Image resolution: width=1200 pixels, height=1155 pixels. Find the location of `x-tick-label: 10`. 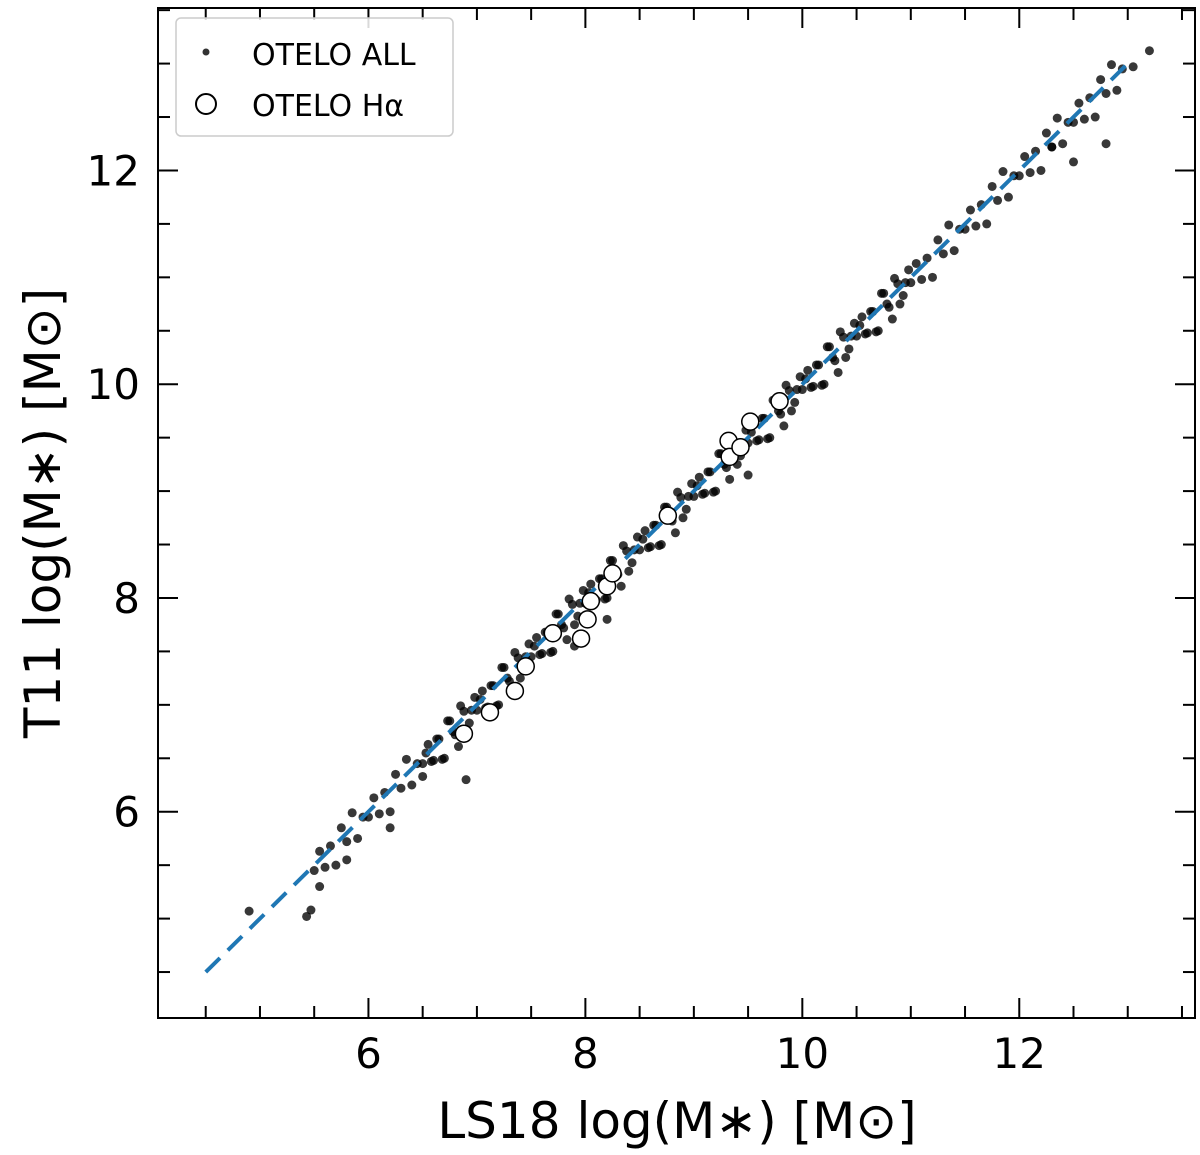

x-tick-label: 10 is located at coordinates (802, 1053).